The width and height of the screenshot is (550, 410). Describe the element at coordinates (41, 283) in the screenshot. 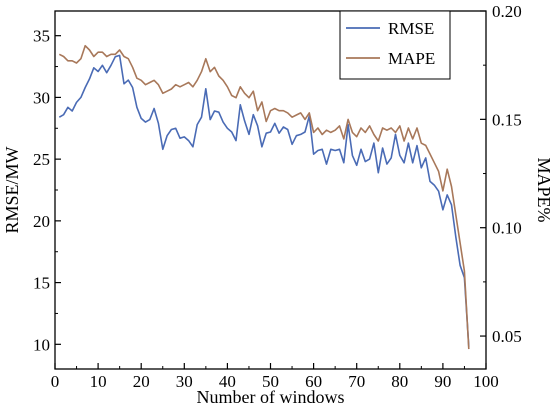

I see `y-left-tick-label: 15` at that location.